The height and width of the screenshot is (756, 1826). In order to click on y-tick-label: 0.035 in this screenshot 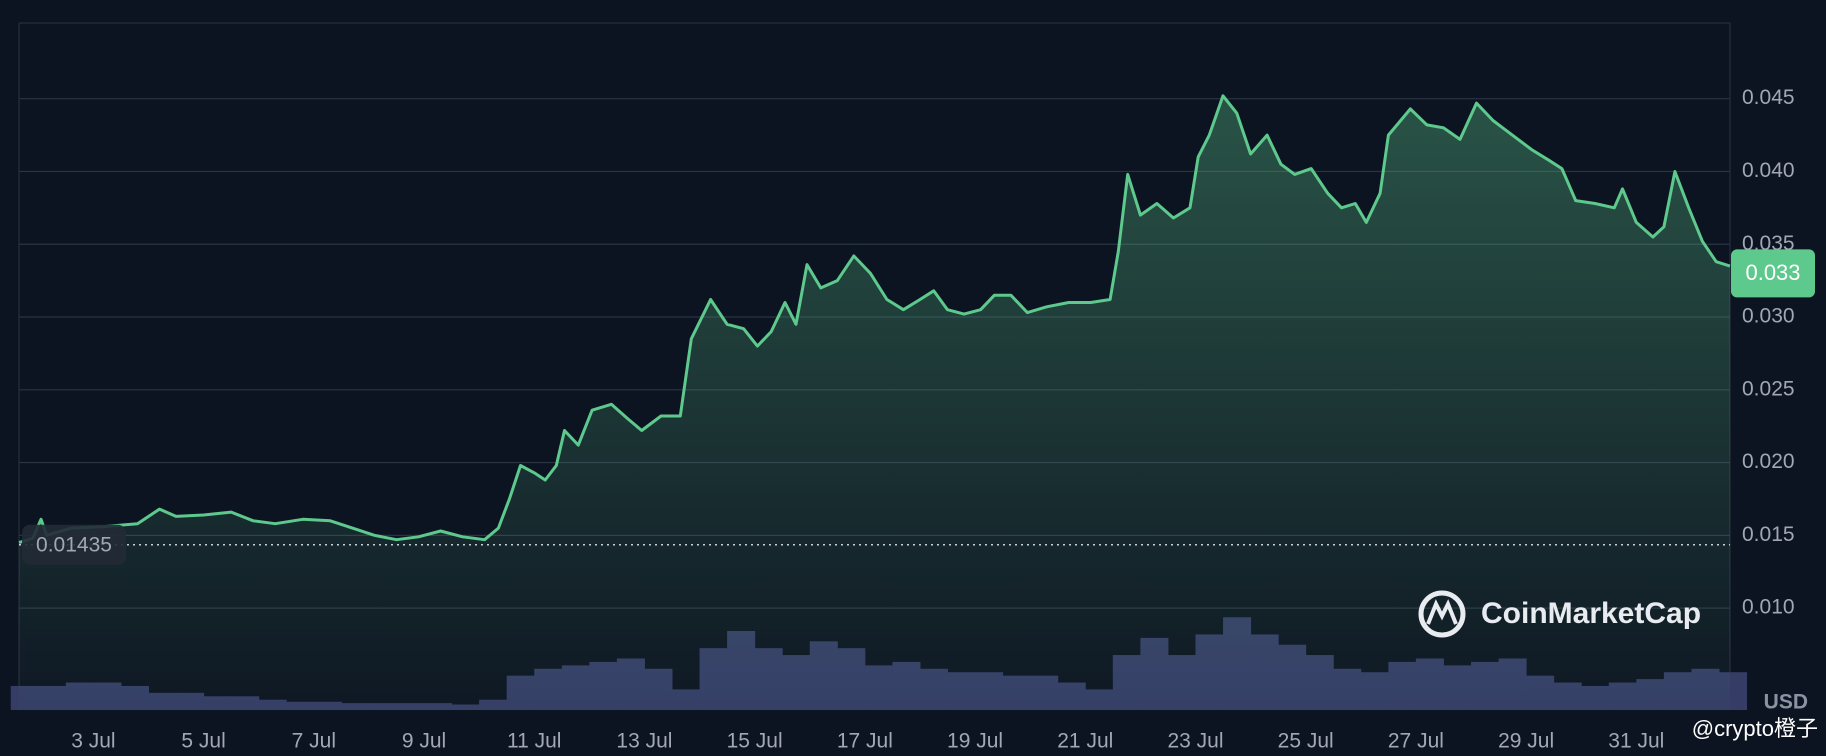, I will do `click(1768, 243)`.